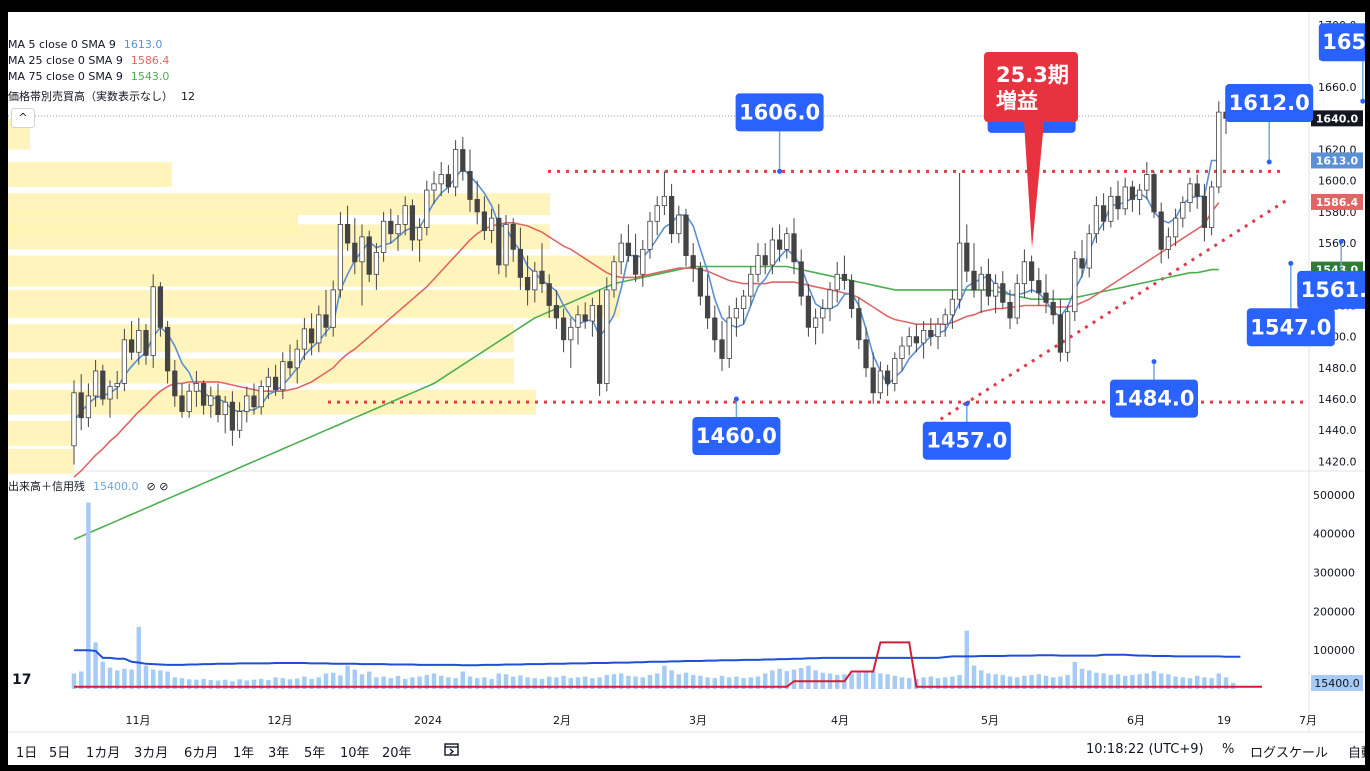 Image resolution: width=1370 pixels, height=771 pixels. Describe the element at coordinates (452, 751) in the screenshot. I see `calendar-goto-icon` at that location.